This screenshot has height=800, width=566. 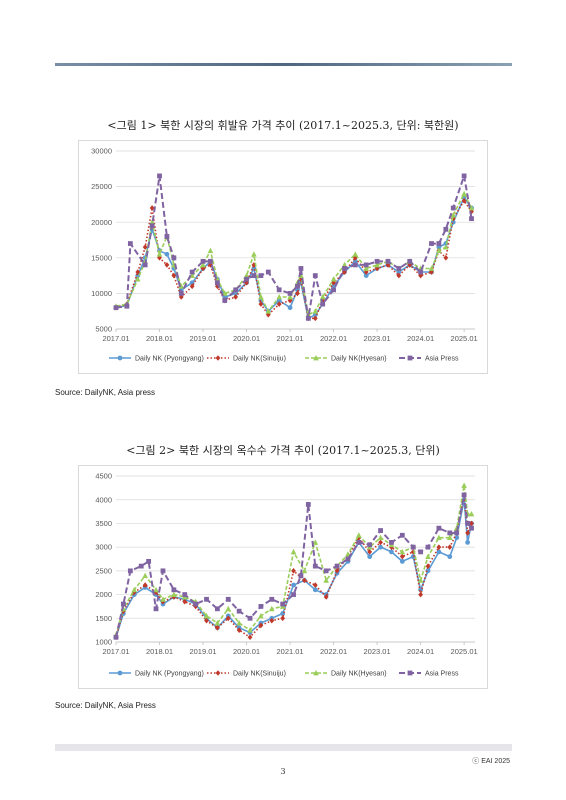 I want to click on legend-label: Daily NK(Hyesan), so click(x=359, y=359).